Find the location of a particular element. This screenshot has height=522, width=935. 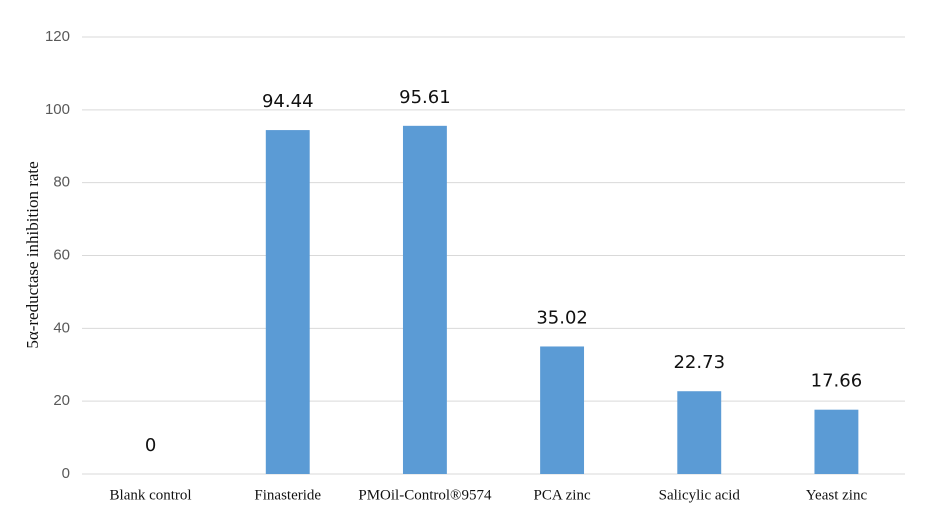

y-tick-label: 120 is located at coordinates (57, 36).